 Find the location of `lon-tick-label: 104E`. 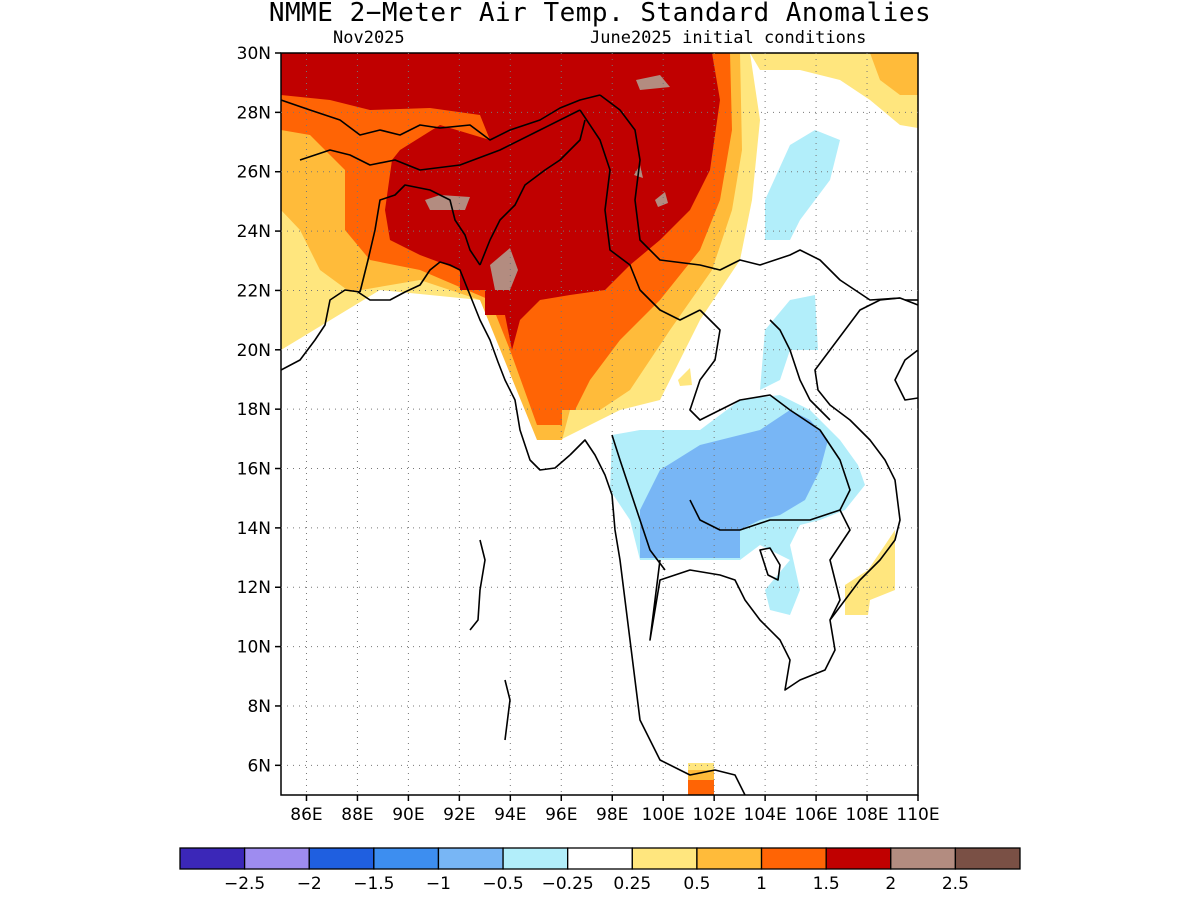

lon-tick-label: 104E is located at coordinates (765, 815).